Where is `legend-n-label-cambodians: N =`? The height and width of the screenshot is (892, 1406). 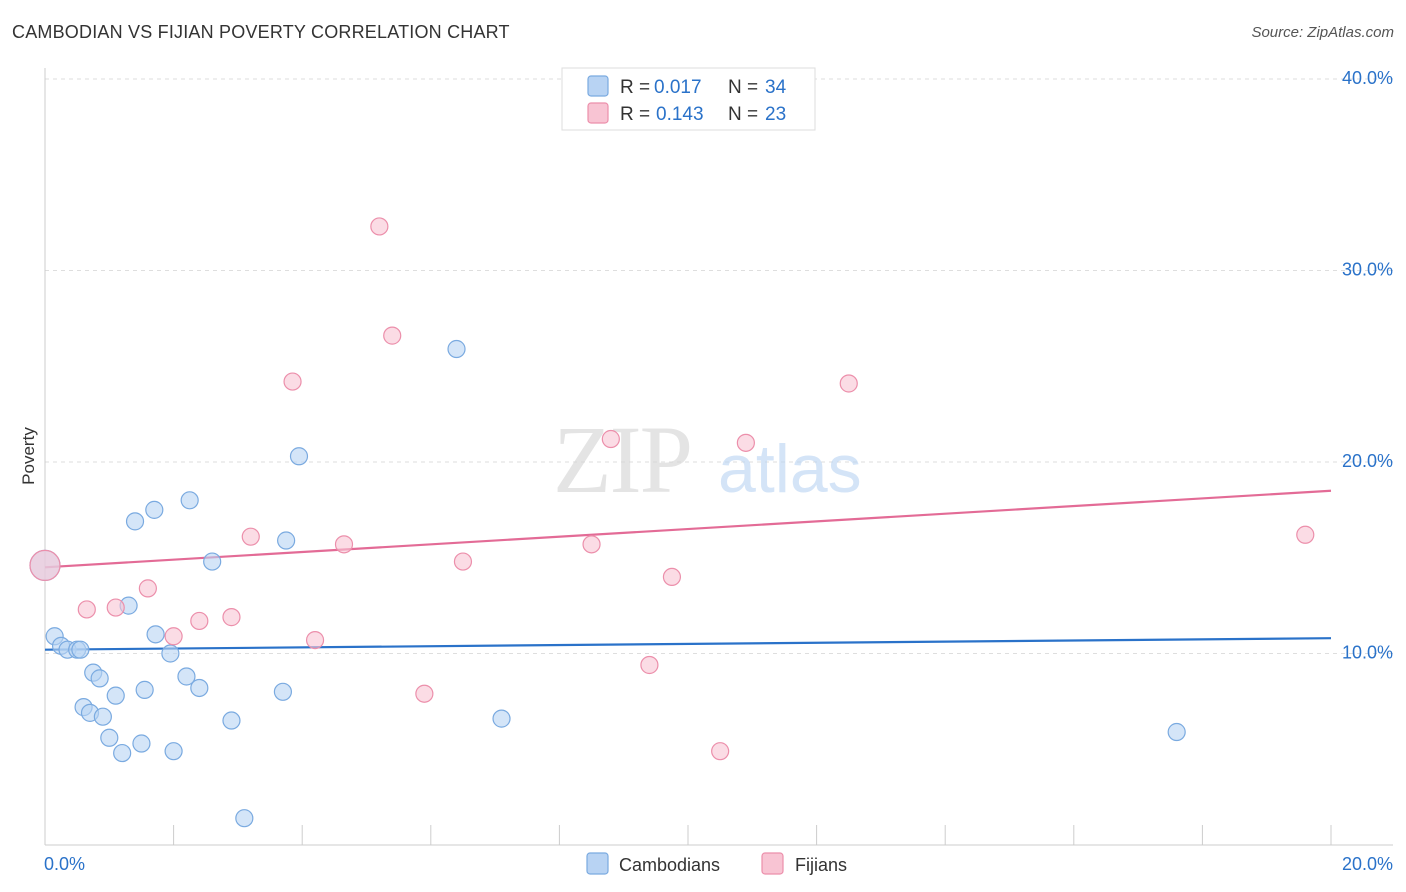
legend-n-label-cambodians: N = is located at coordinates (743, 87).